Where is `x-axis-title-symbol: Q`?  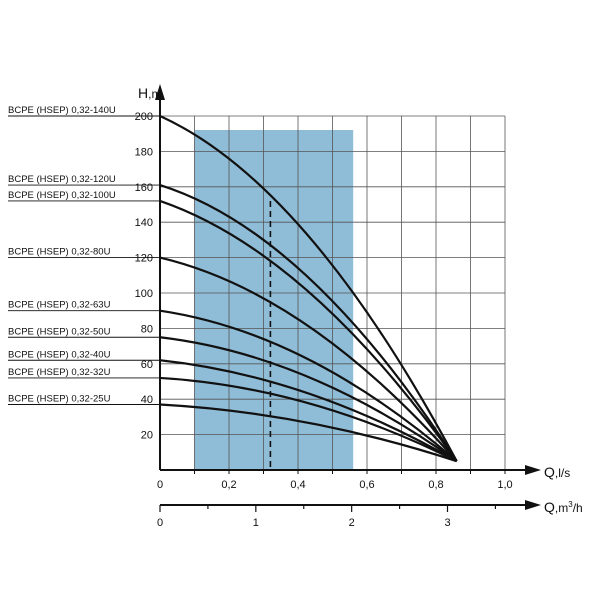
x-axis-title-symbol: Q is located at coordinates (549, 472).